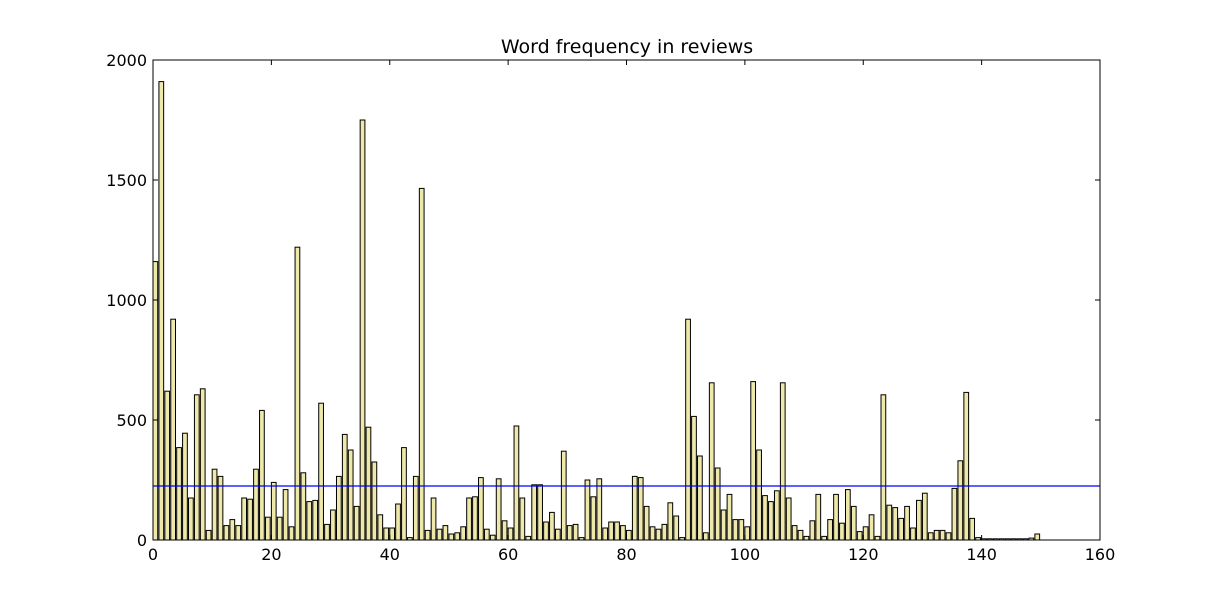  Describe the element at coordinates (153, 554) in the screenshot. I see `x-tick-label: 0` at that location.